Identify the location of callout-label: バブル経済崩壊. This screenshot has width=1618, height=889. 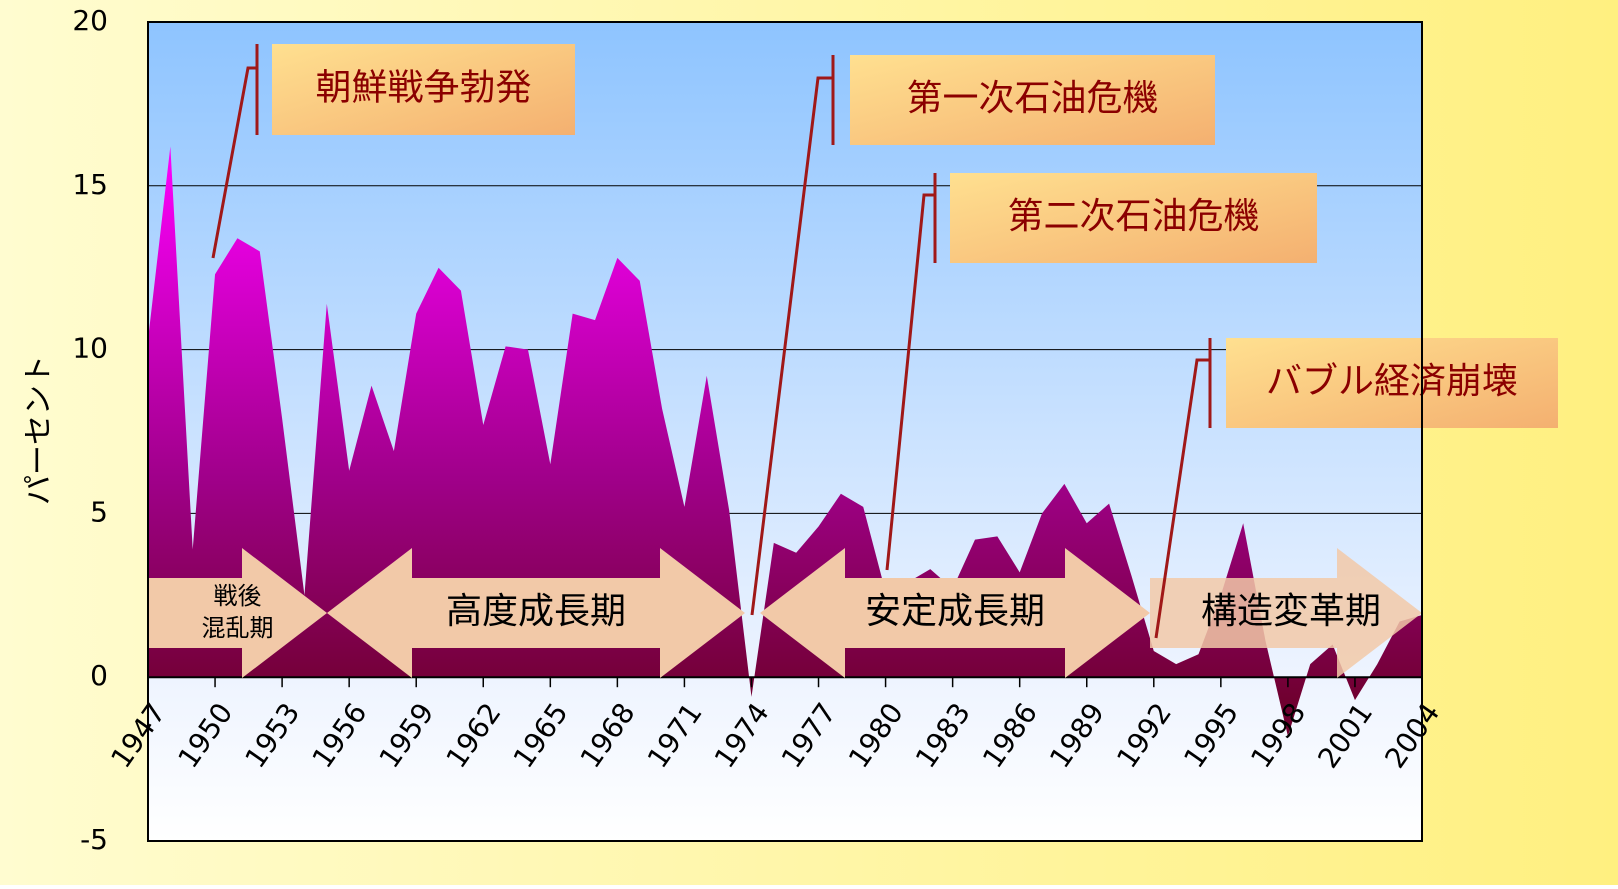
(1392, 381).